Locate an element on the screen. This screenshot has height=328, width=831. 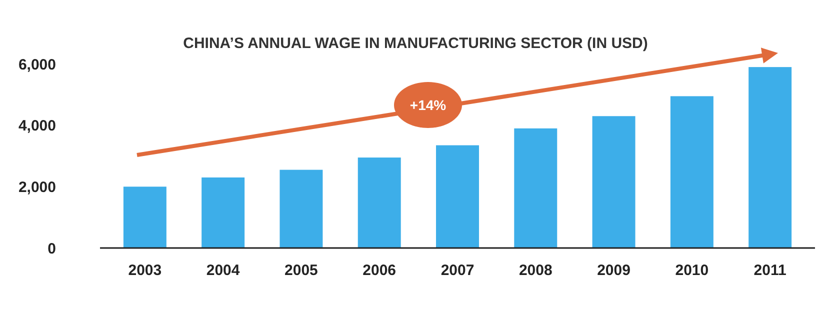
x-tick-label: 2006 is located at coordinates (379, 270).